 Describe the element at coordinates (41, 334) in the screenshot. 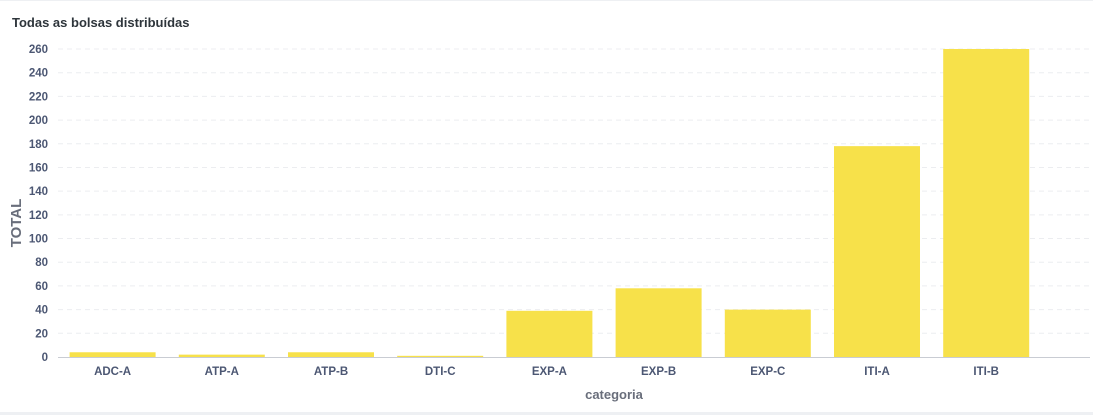

I see `y-tick-label: 20` at that location.